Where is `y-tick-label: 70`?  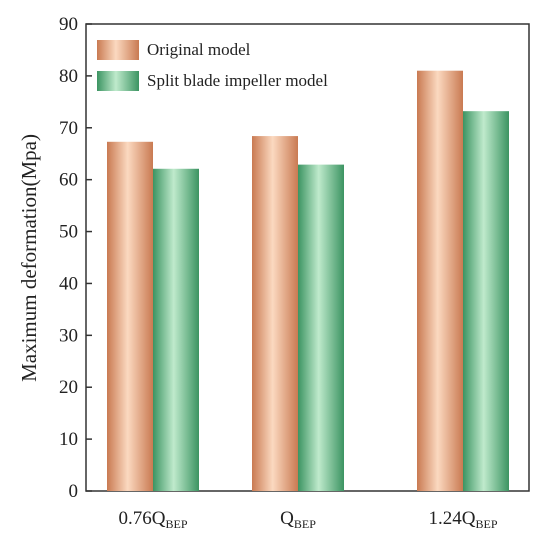
y-tick-label: 70 is located at coordinates (68, 128).